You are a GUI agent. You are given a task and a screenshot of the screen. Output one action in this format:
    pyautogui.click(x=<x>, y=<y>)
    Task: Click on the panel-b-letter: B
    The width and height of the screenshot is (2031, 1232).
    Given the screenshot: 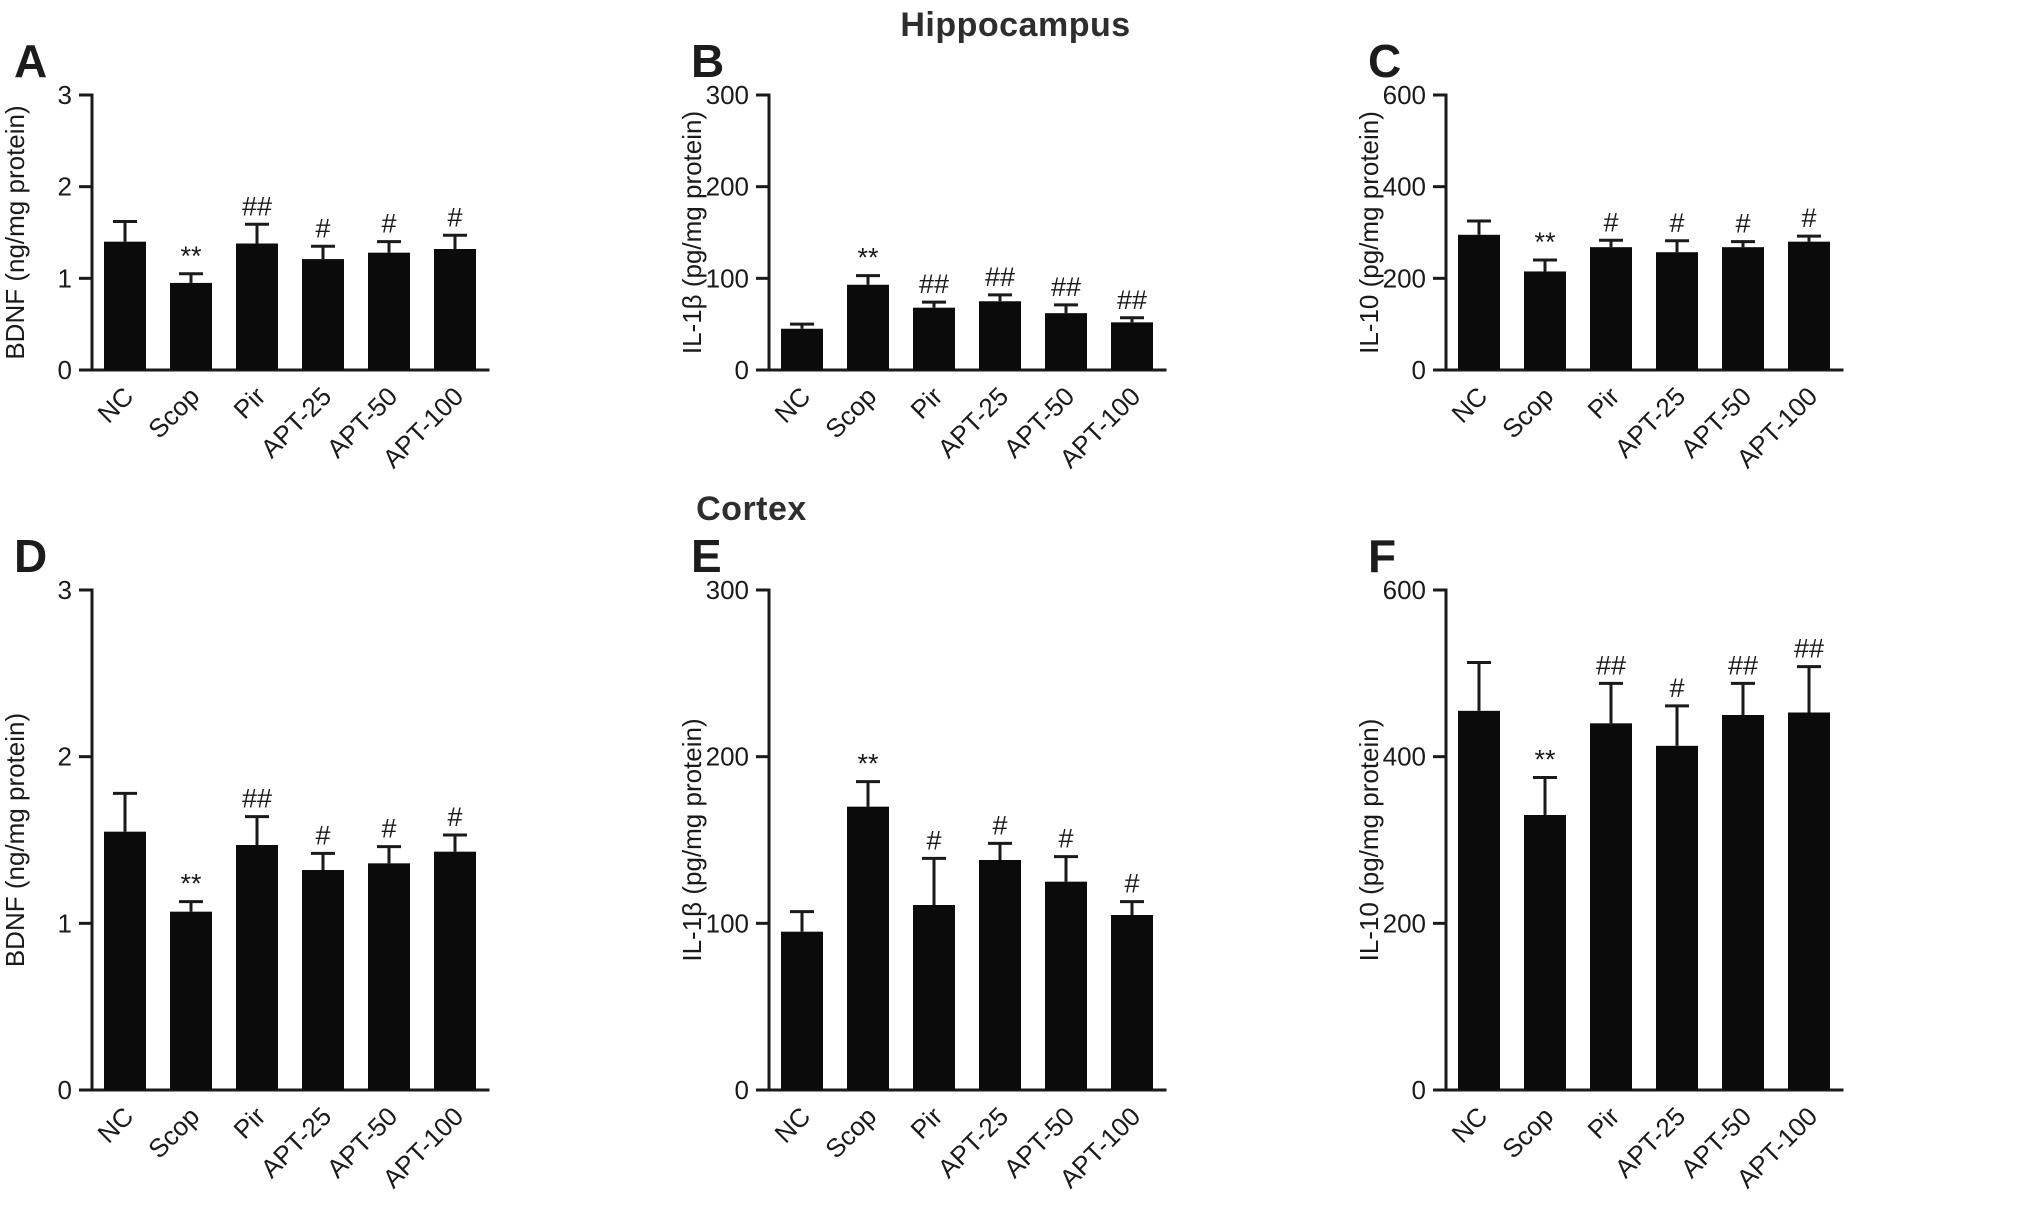 What is the action you would take?
    pyautogui.click(x=708, y=61)
    